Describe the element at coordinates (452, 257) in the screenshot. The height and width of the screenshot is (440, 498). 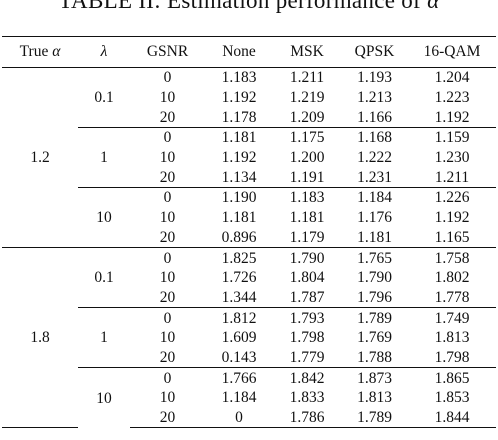
I see `qam16-cell: 1.758` at that location.